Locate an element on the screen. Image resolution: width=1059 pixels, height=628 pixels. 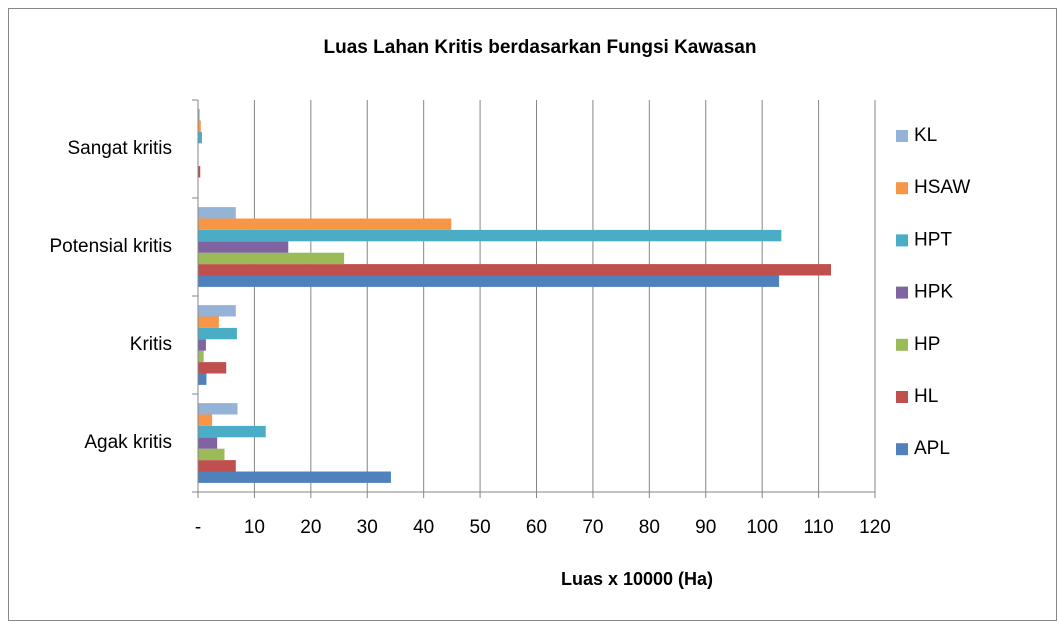
x-tick-label: 10 is located at coordinates (254, 527).